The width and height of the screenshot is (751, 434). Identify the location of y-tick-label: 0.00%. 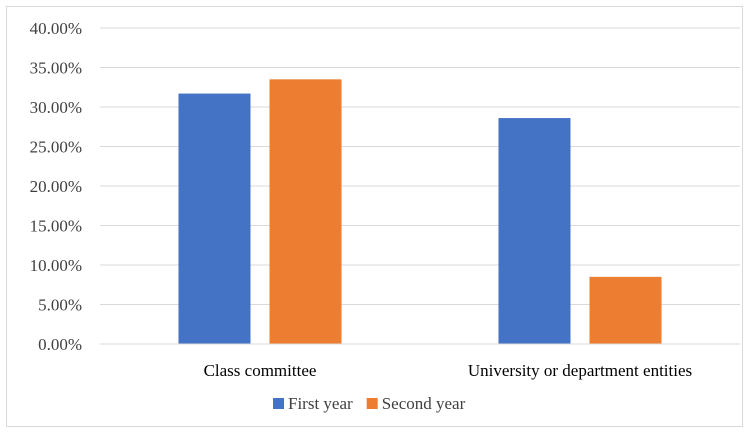
(60, 344).